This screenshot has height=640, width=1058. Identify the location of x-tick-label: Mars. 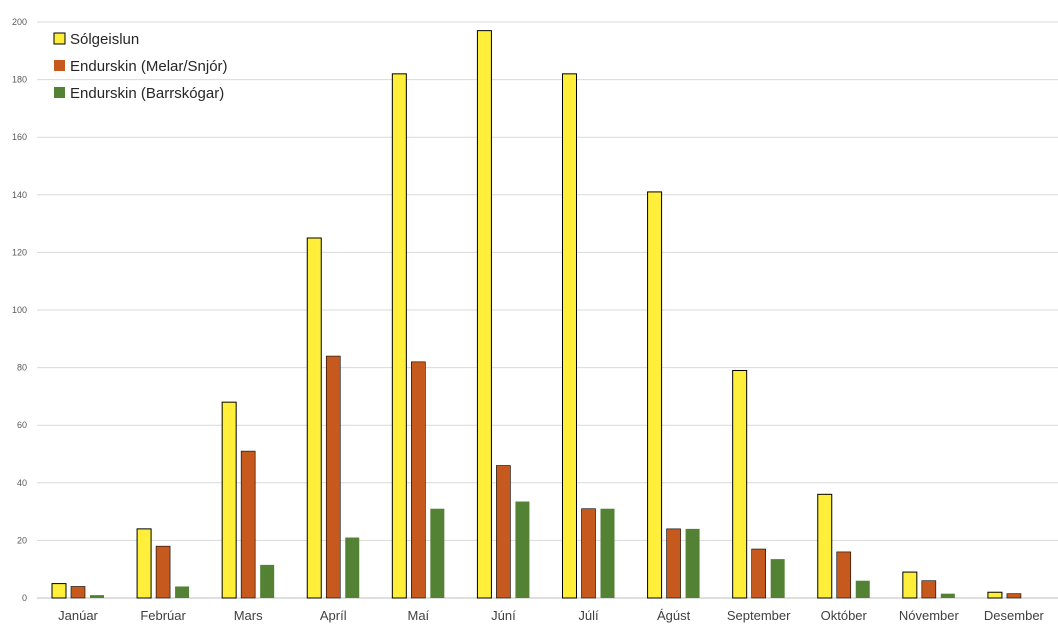
(248, 615).